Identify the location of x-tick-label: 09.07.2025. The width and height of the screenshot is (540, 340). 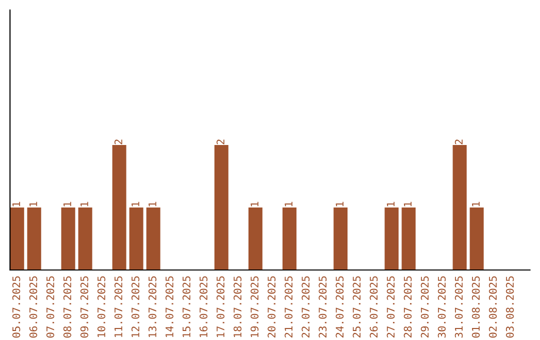
(84, 307).